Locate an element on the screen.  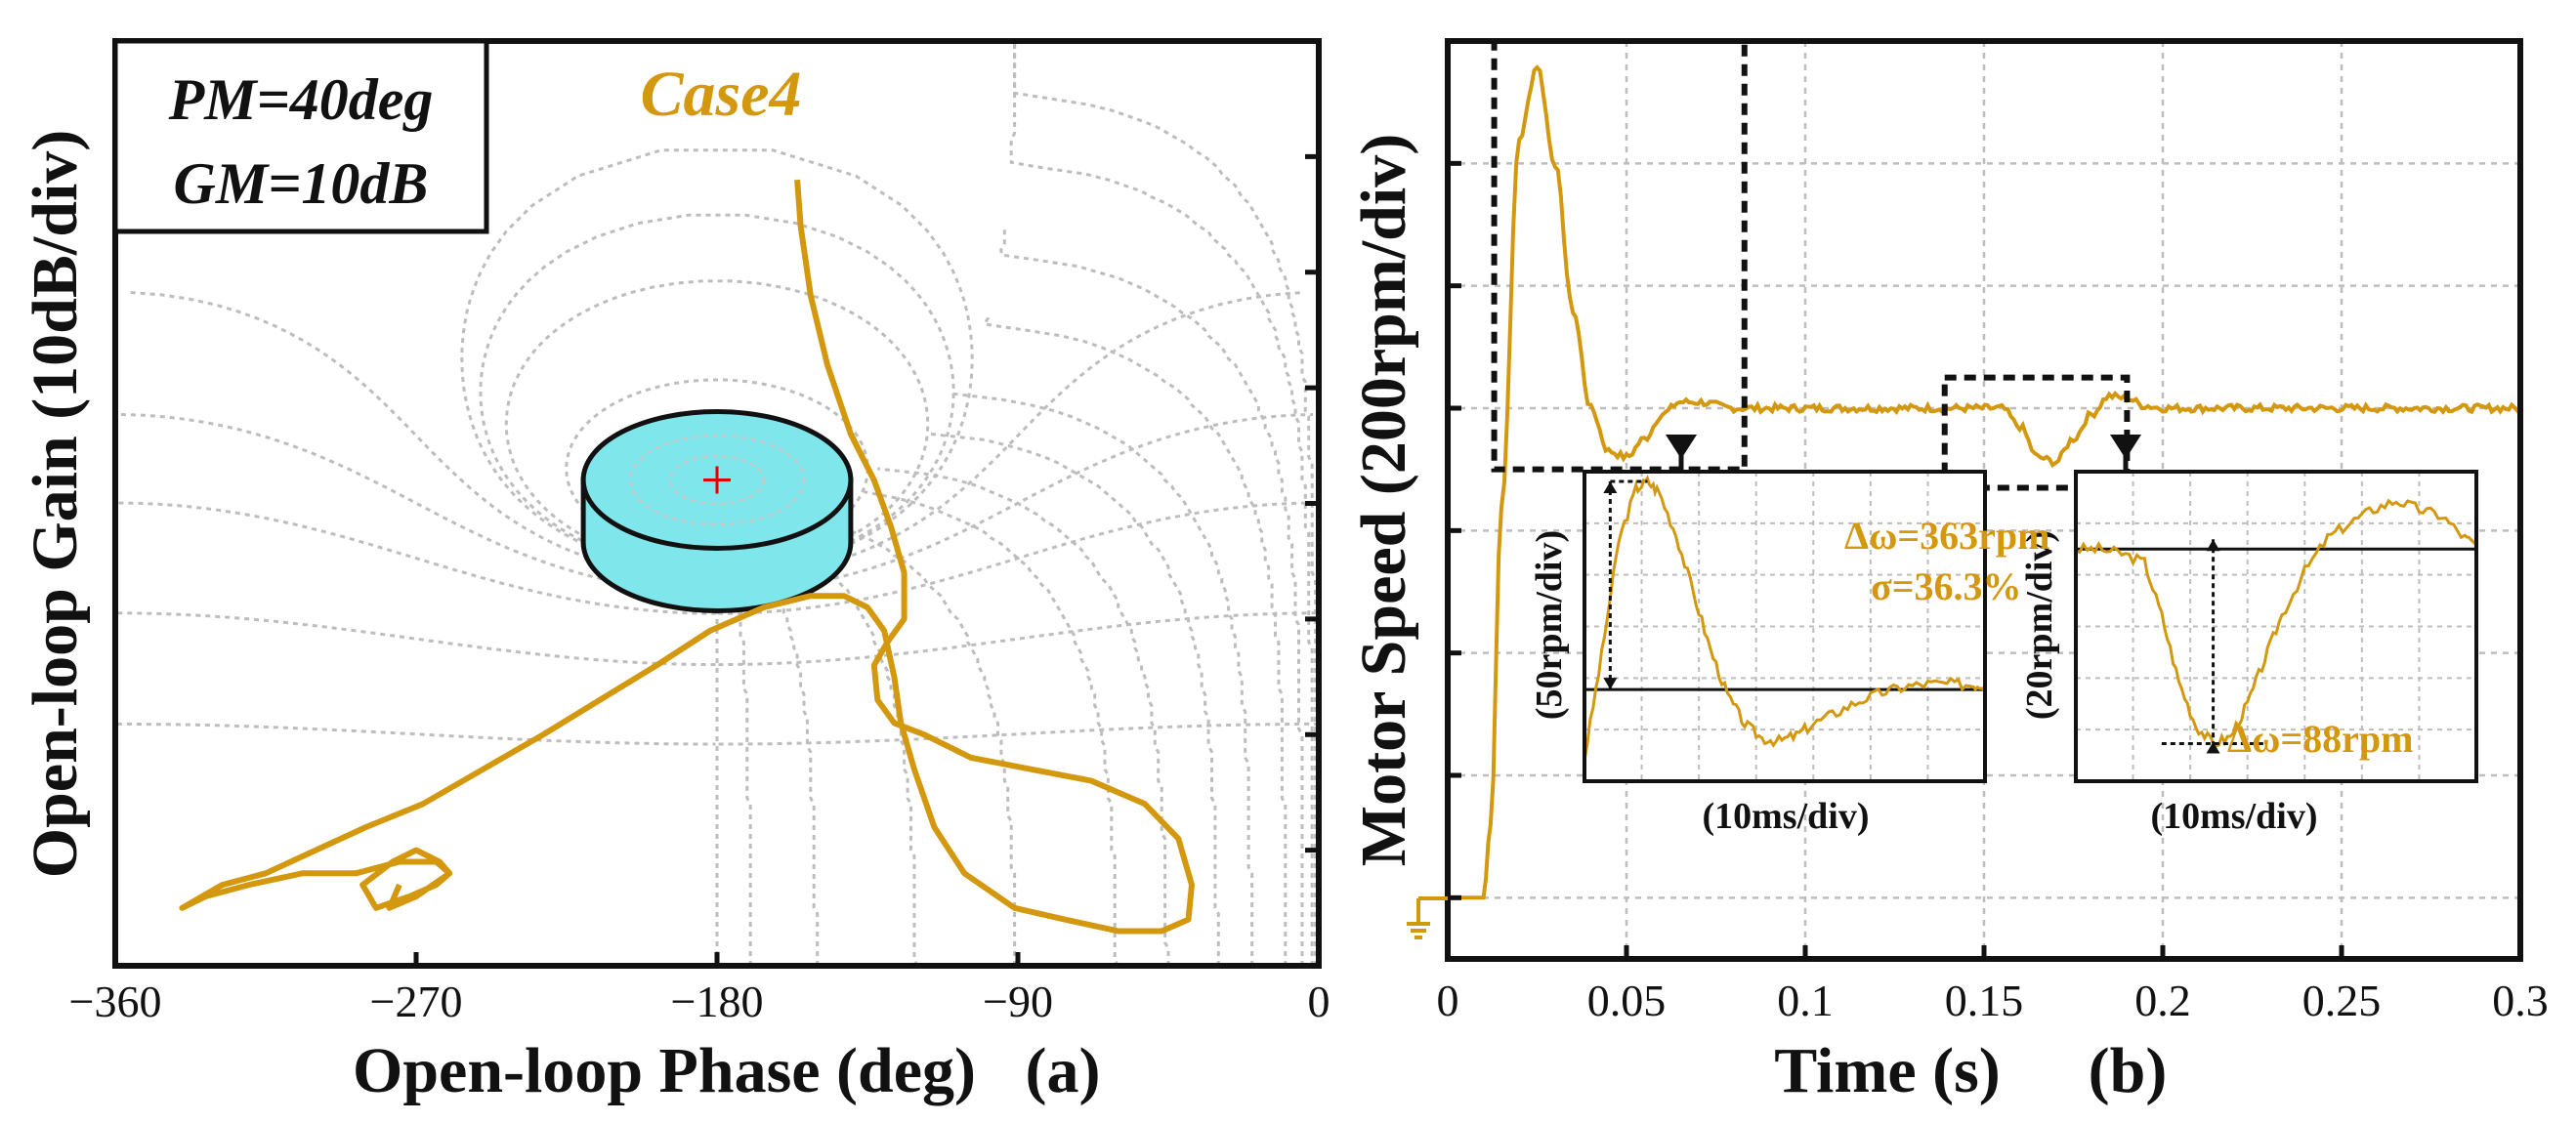
speed-x-tick-label: 0.05 is located at coordinates (1627, 1001).